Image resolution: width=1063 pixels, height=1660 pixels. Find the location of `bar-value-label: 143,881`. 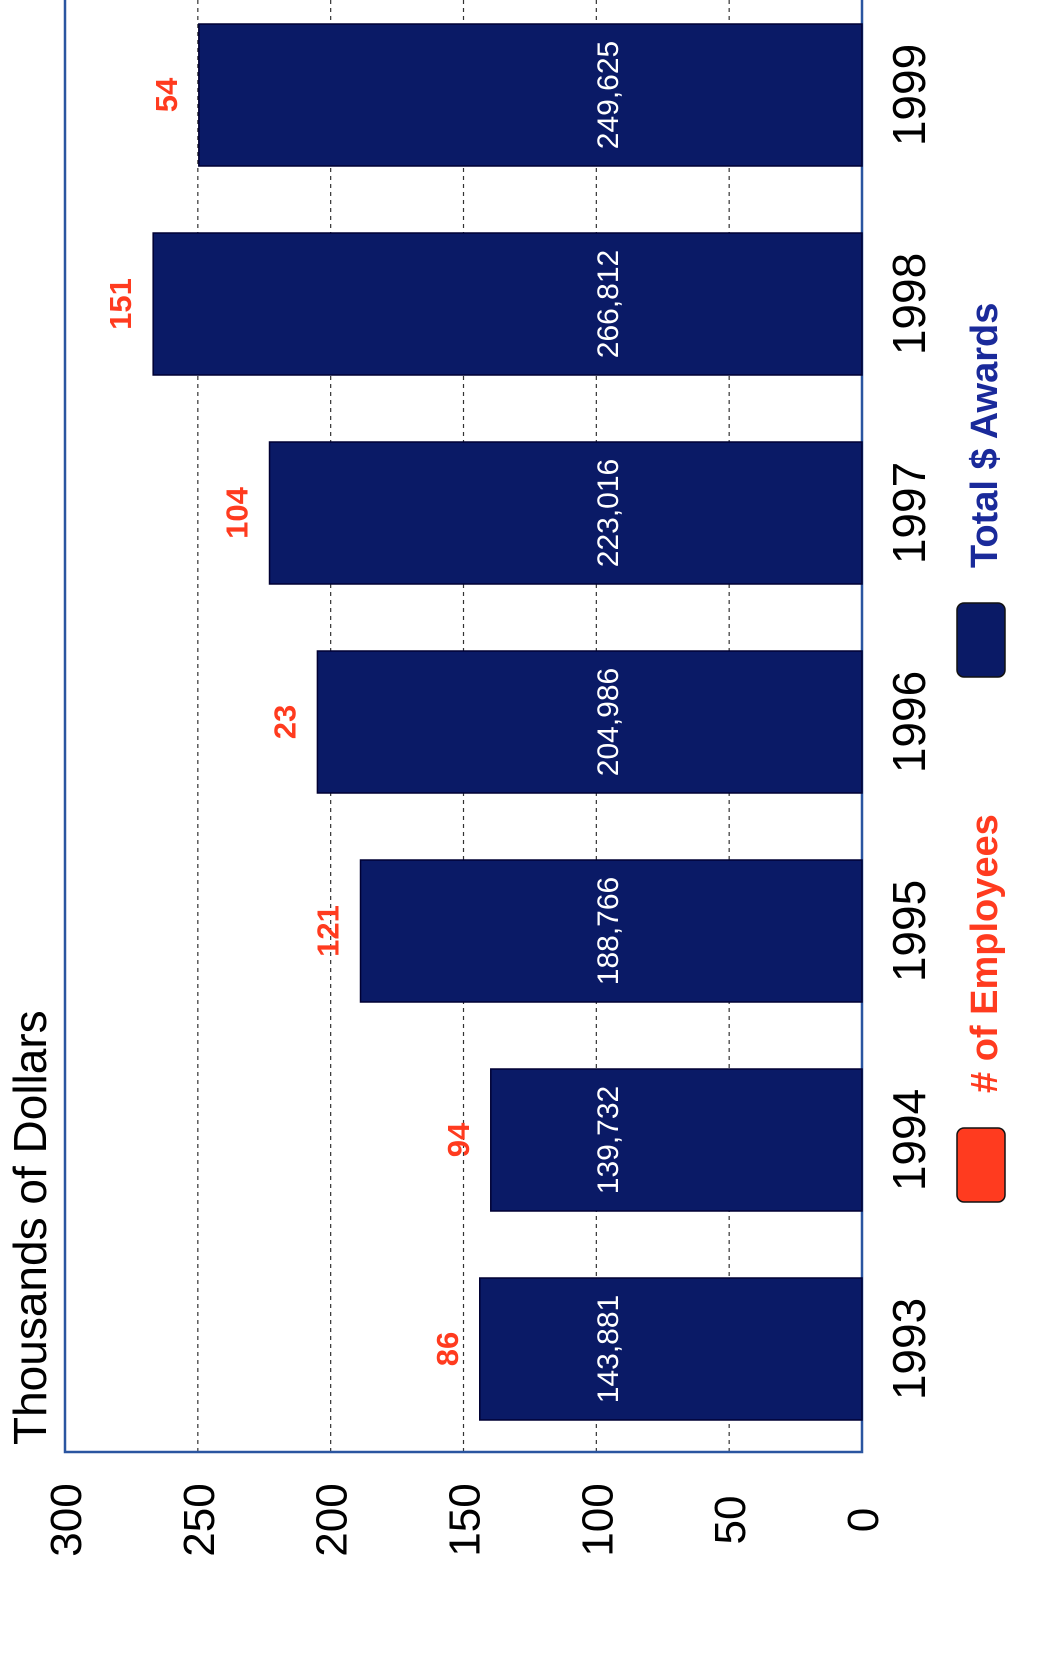

bar-value-label: 143,881 is located at coordinates (608, 1349).